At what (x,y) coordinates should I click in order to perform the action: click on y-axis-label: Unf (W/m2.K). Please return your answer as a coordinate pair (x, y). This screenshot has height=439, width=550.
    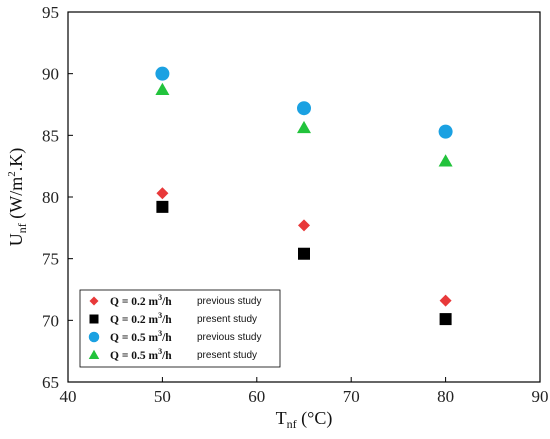
    Looking at the image, I should click on (17, 197).